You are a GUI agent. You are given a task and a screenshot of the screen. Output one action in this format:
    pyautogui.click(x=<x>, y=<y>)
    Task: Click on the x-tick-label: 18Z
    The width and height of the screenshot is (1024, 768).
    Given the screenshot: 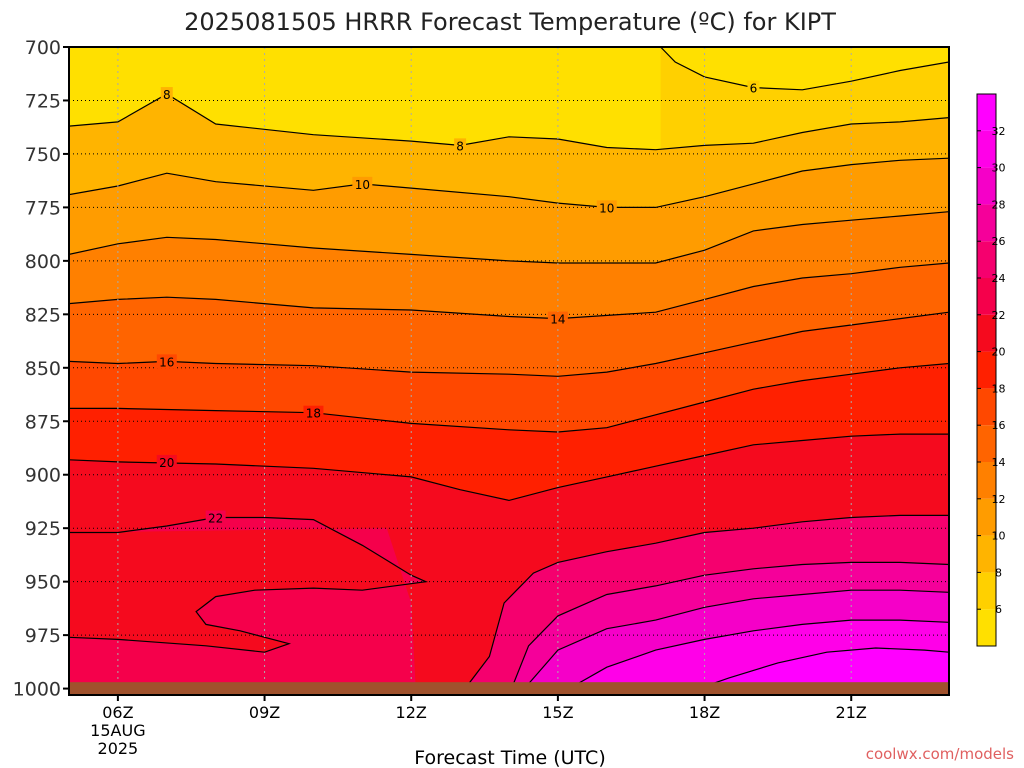 What is the action you would take?
    pyautogui.click(x=704, y=712)
    